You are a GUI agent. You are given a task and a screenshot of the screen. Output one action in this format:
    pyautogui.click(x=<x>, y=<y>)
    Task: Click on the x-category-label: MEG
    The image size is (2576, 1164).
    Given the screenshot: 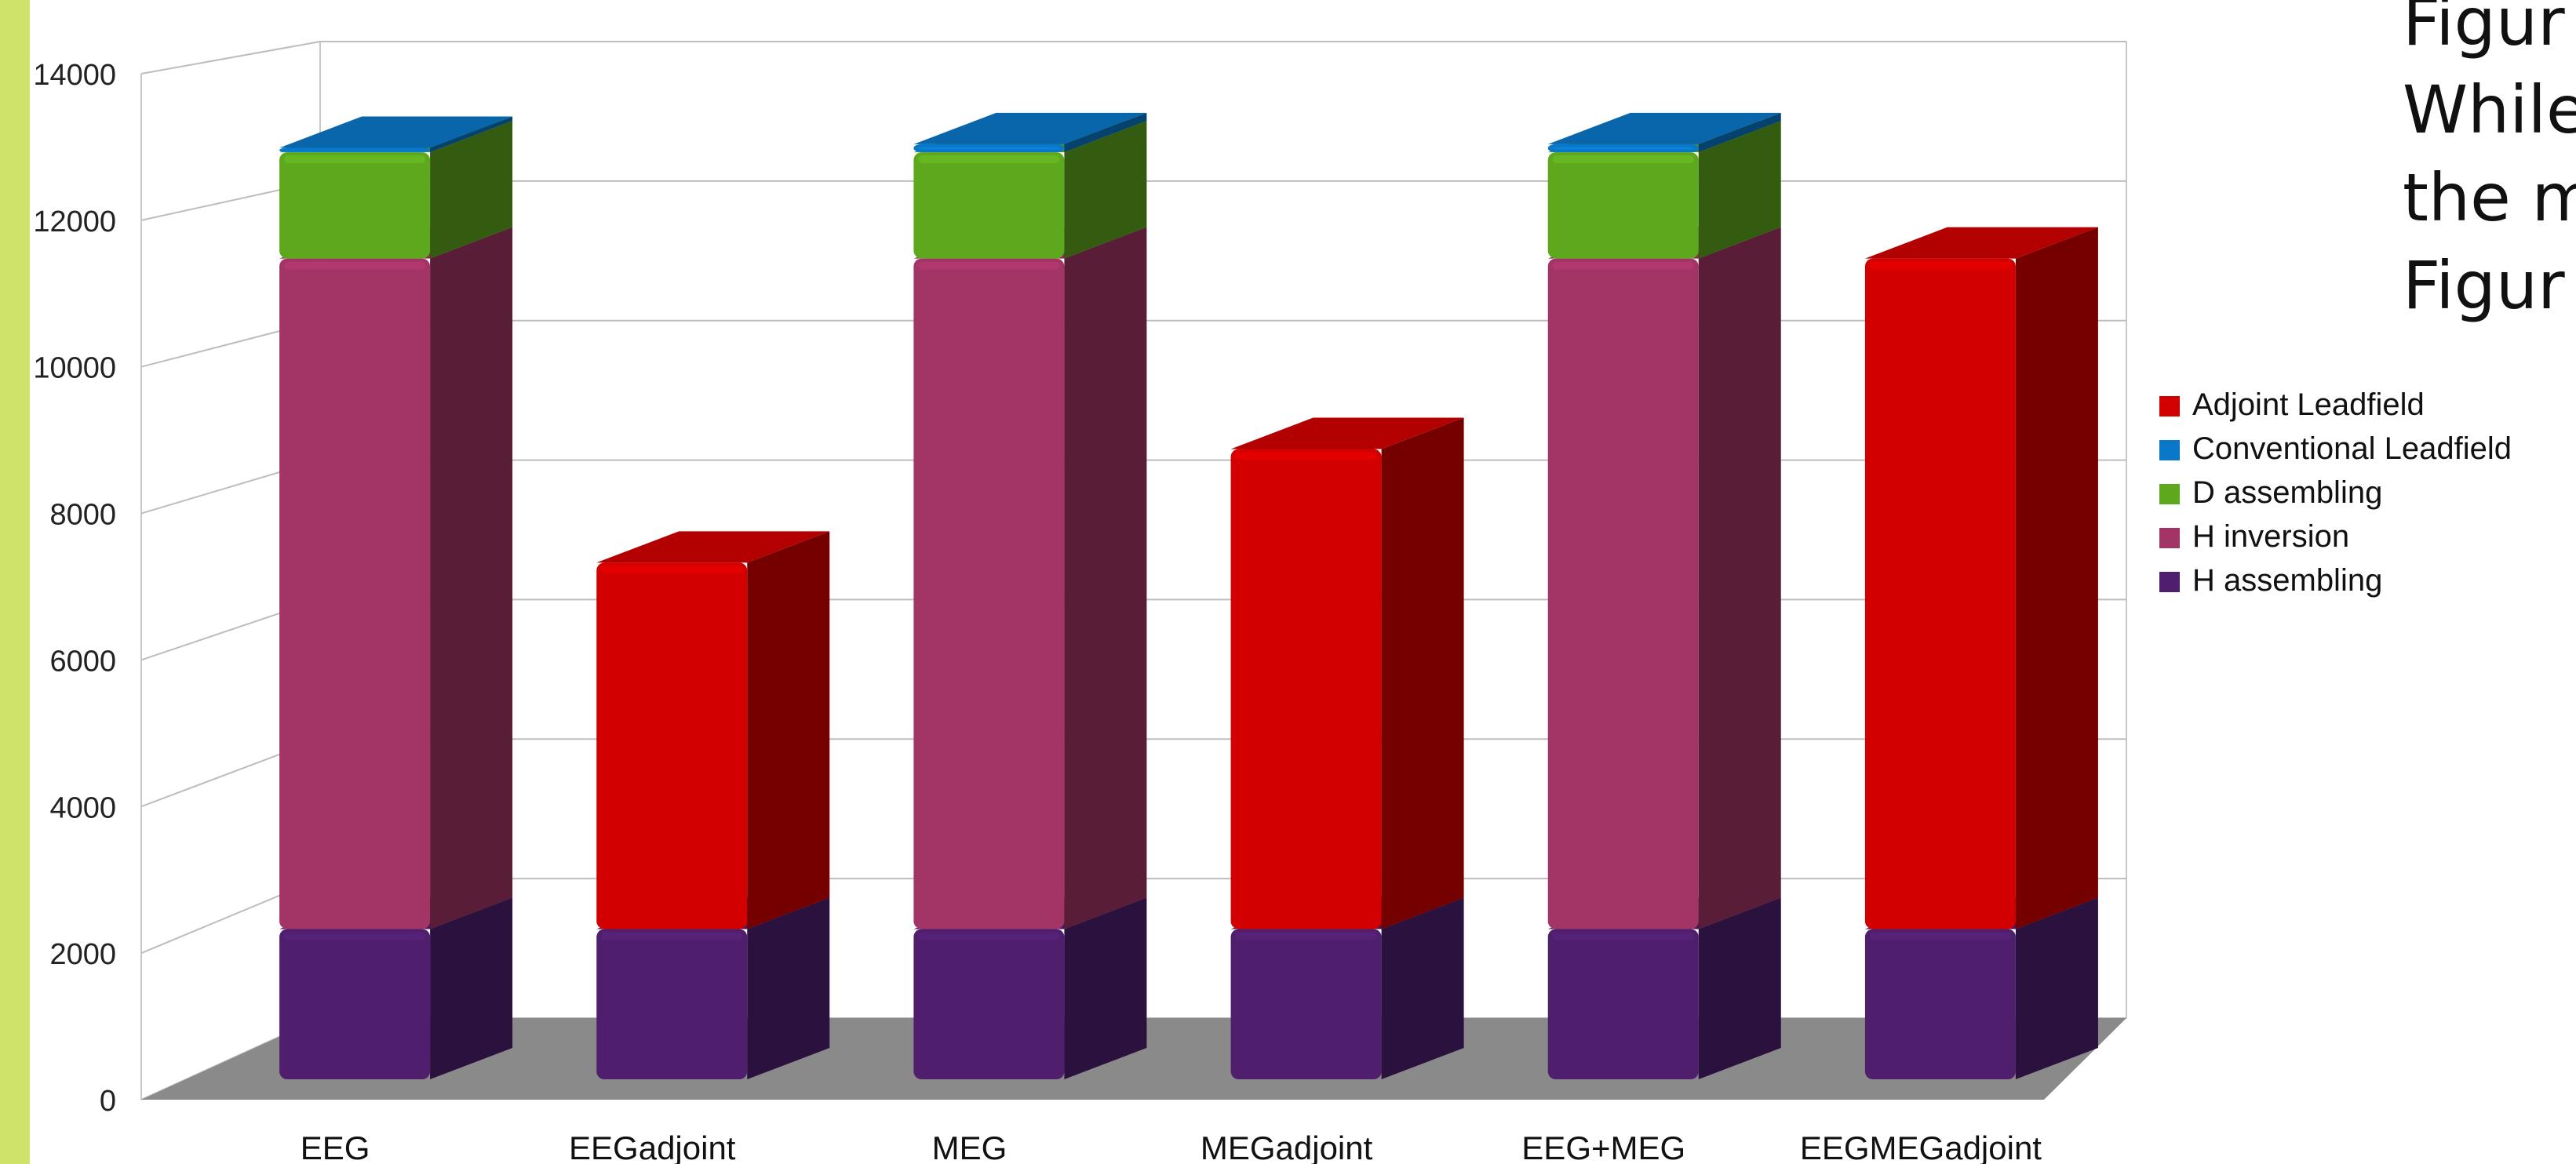 What is the action you would take?
    pyautogui.click(x=969, y=1146)
    